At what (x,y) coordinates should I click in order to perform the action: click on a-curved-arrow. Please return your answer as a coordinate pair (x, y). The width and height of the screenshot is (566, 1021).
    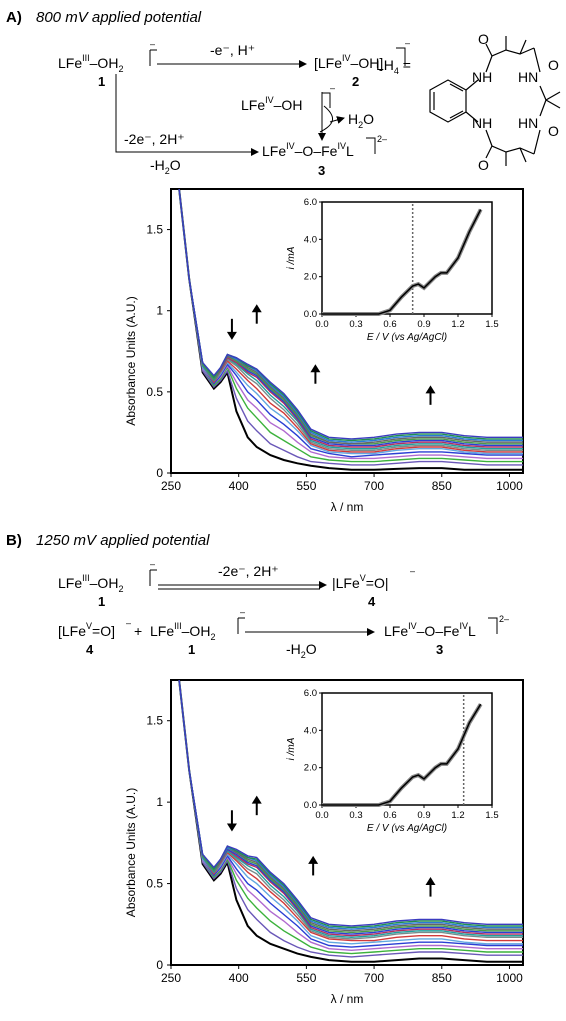
    Looking at the image, I should click on (326, 119).